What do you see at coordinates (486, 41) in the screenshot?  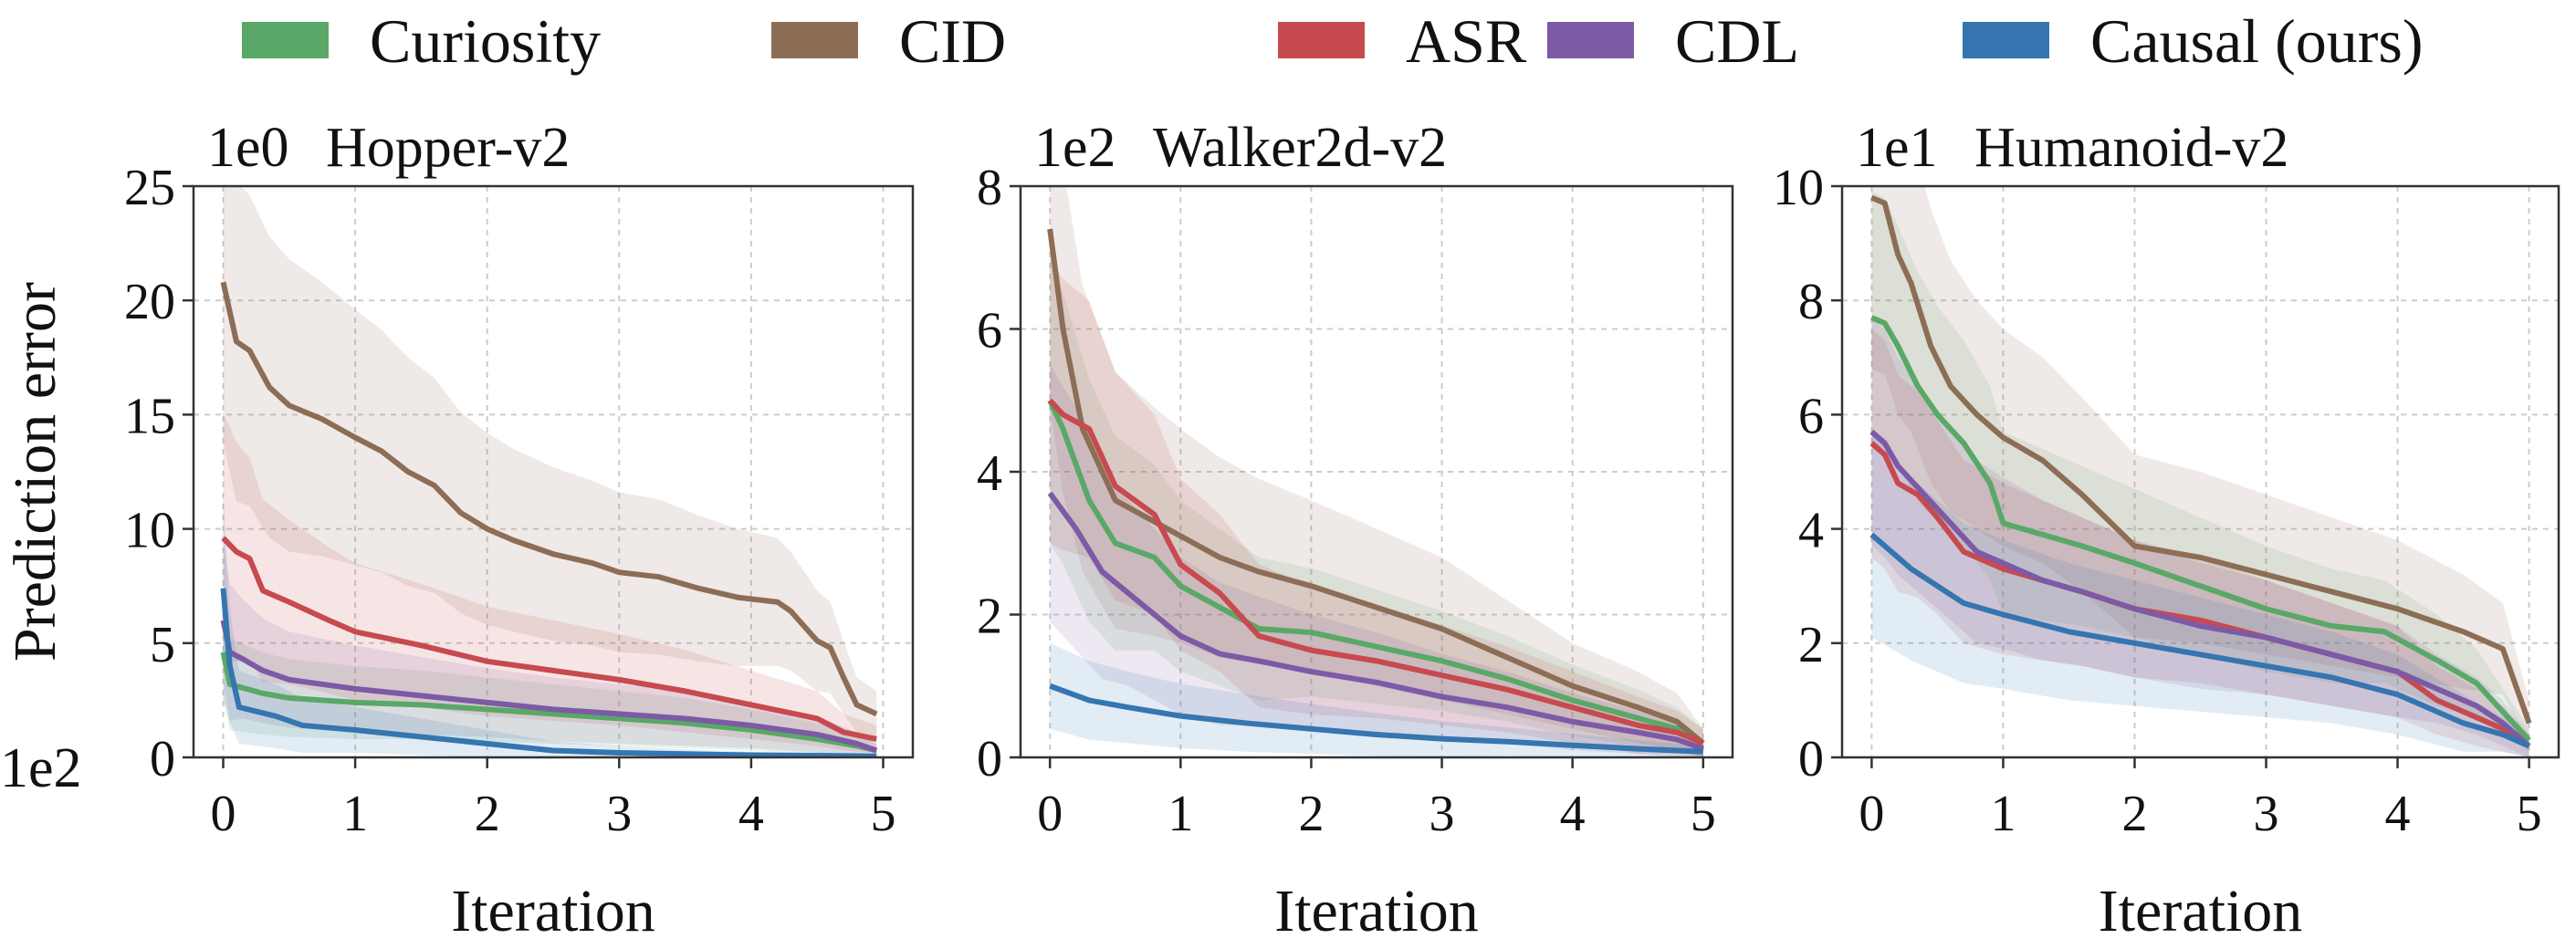 I see `legend-label-curiosity: Curiosity` at bounding box center [486, 41].